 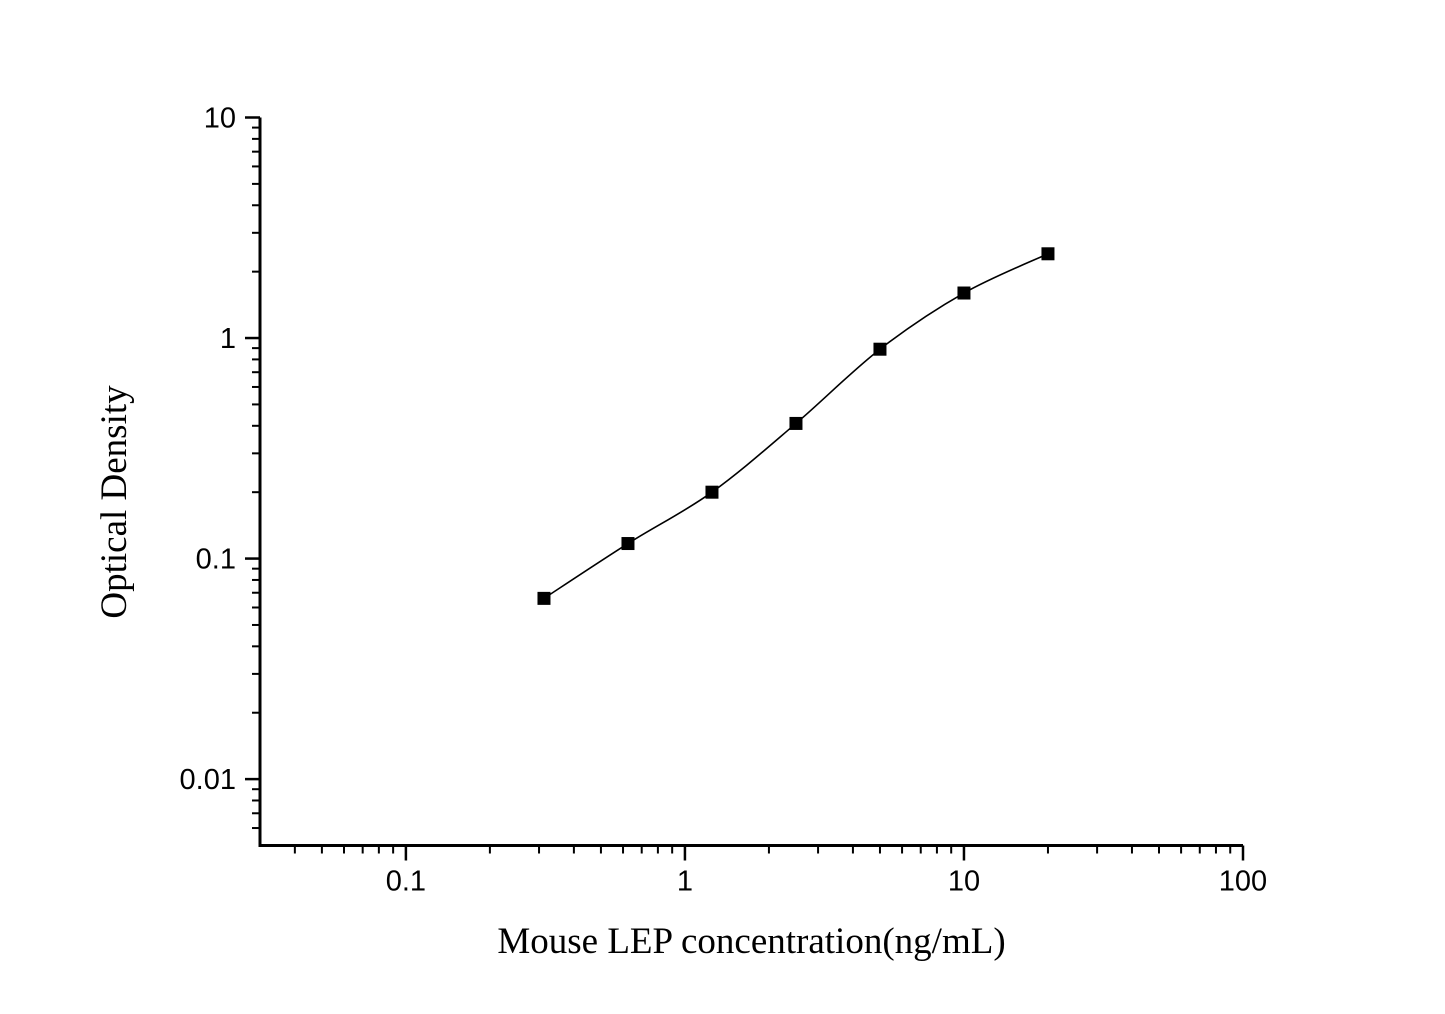 What do you see at coordinates (114, 502) in the screenshot?
I see `y-axis-title: Optical Density` at bounding box center [114, 502].